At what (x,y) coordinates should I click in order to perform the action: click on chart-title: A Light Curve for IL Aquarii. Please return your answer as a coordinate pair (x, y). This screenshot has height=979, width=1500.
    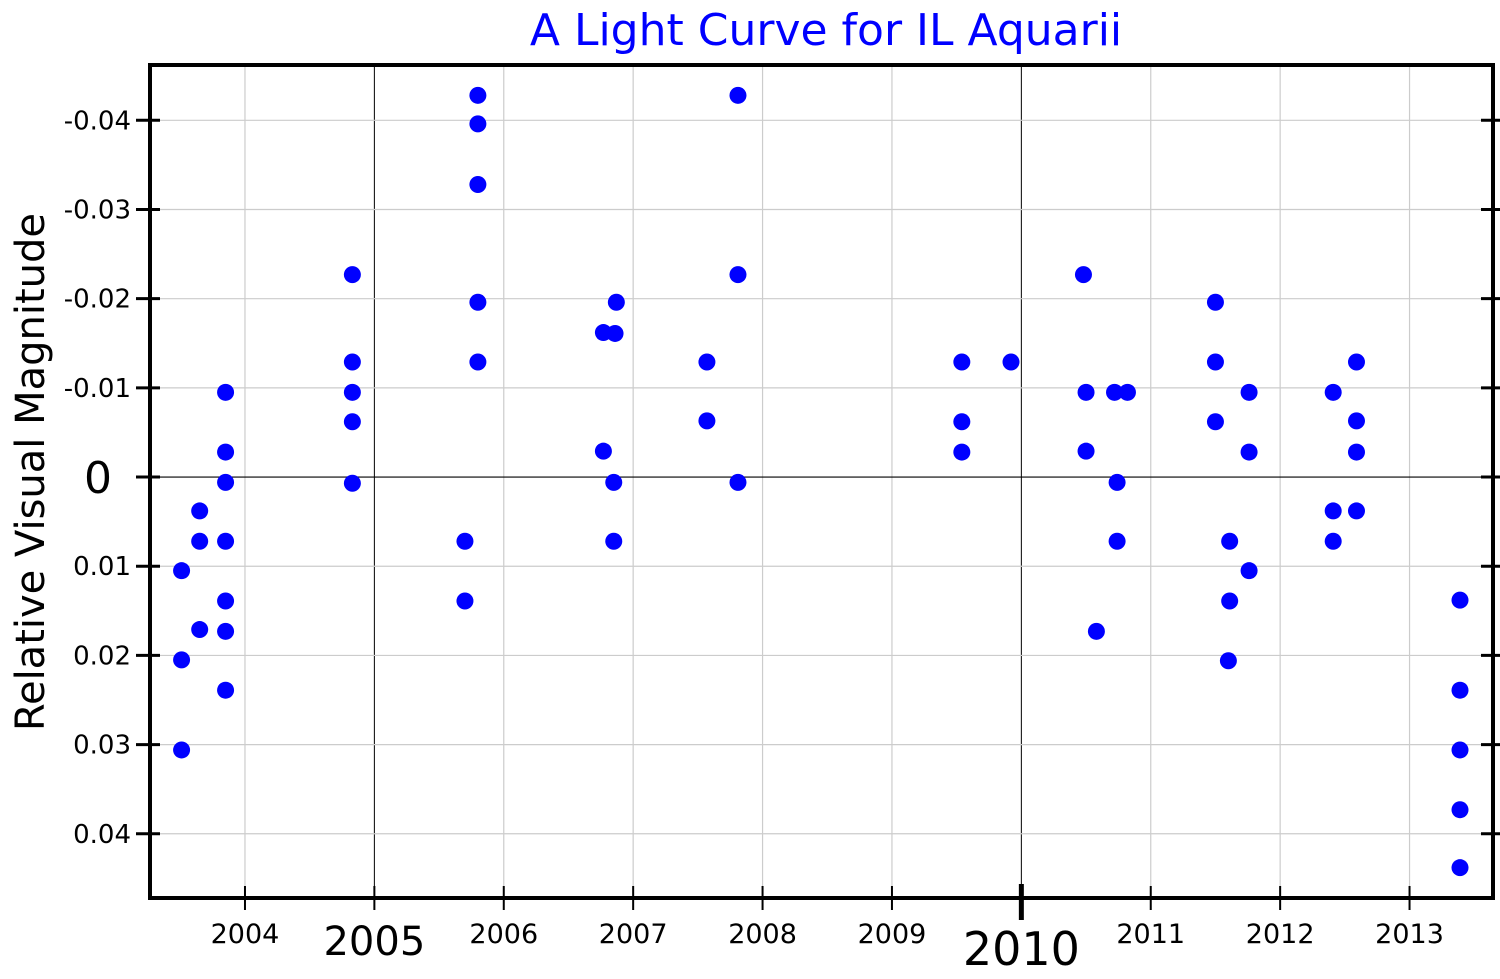
    Looking at the image, I should click on (826, 30).